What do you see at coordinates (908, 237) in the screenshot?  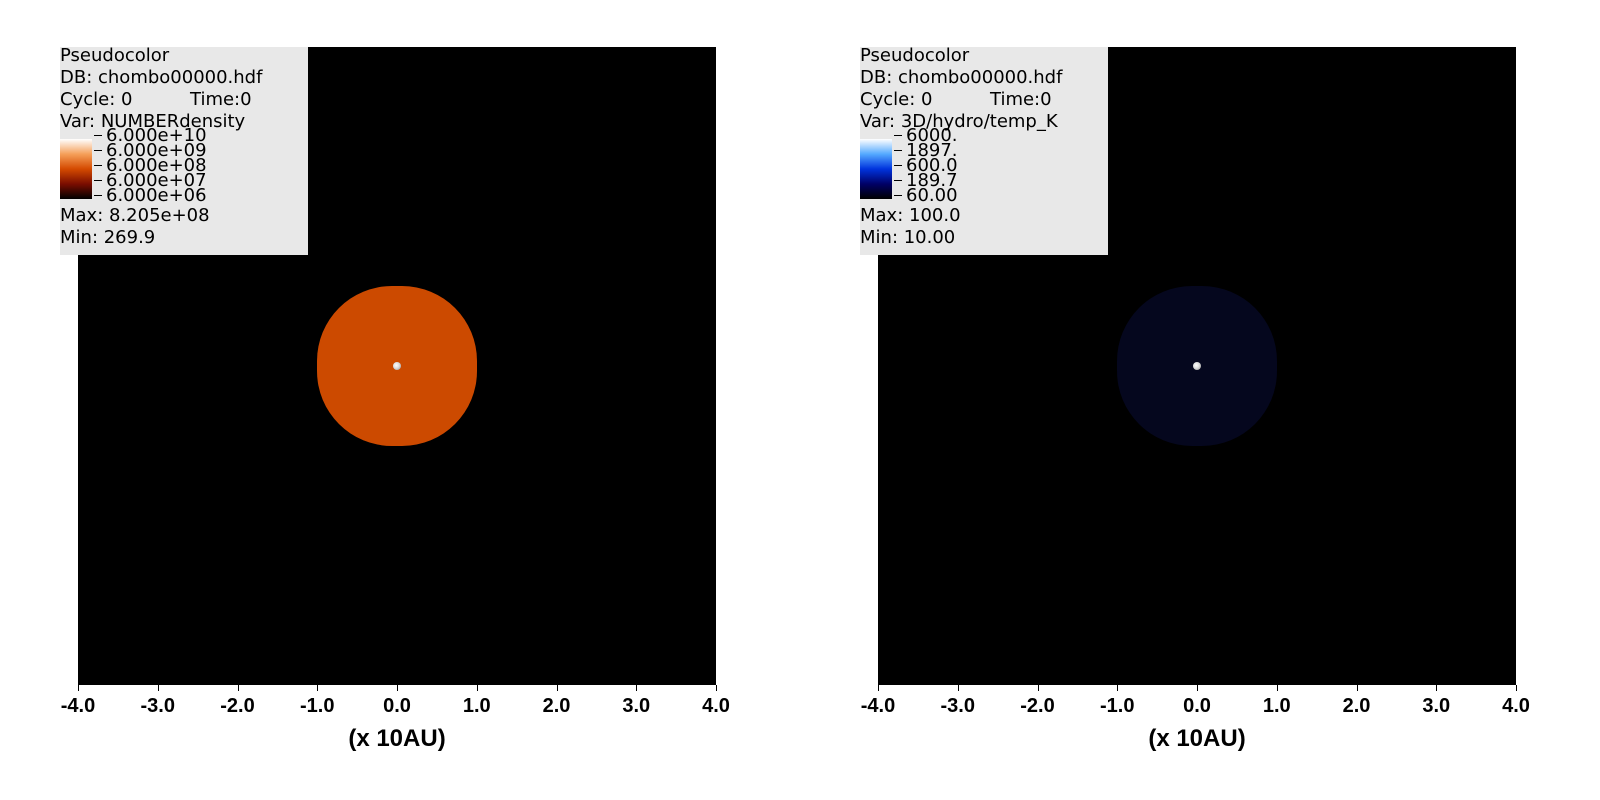 I see `legend-min: Min: 10.00` at bounding box center [908, 237].